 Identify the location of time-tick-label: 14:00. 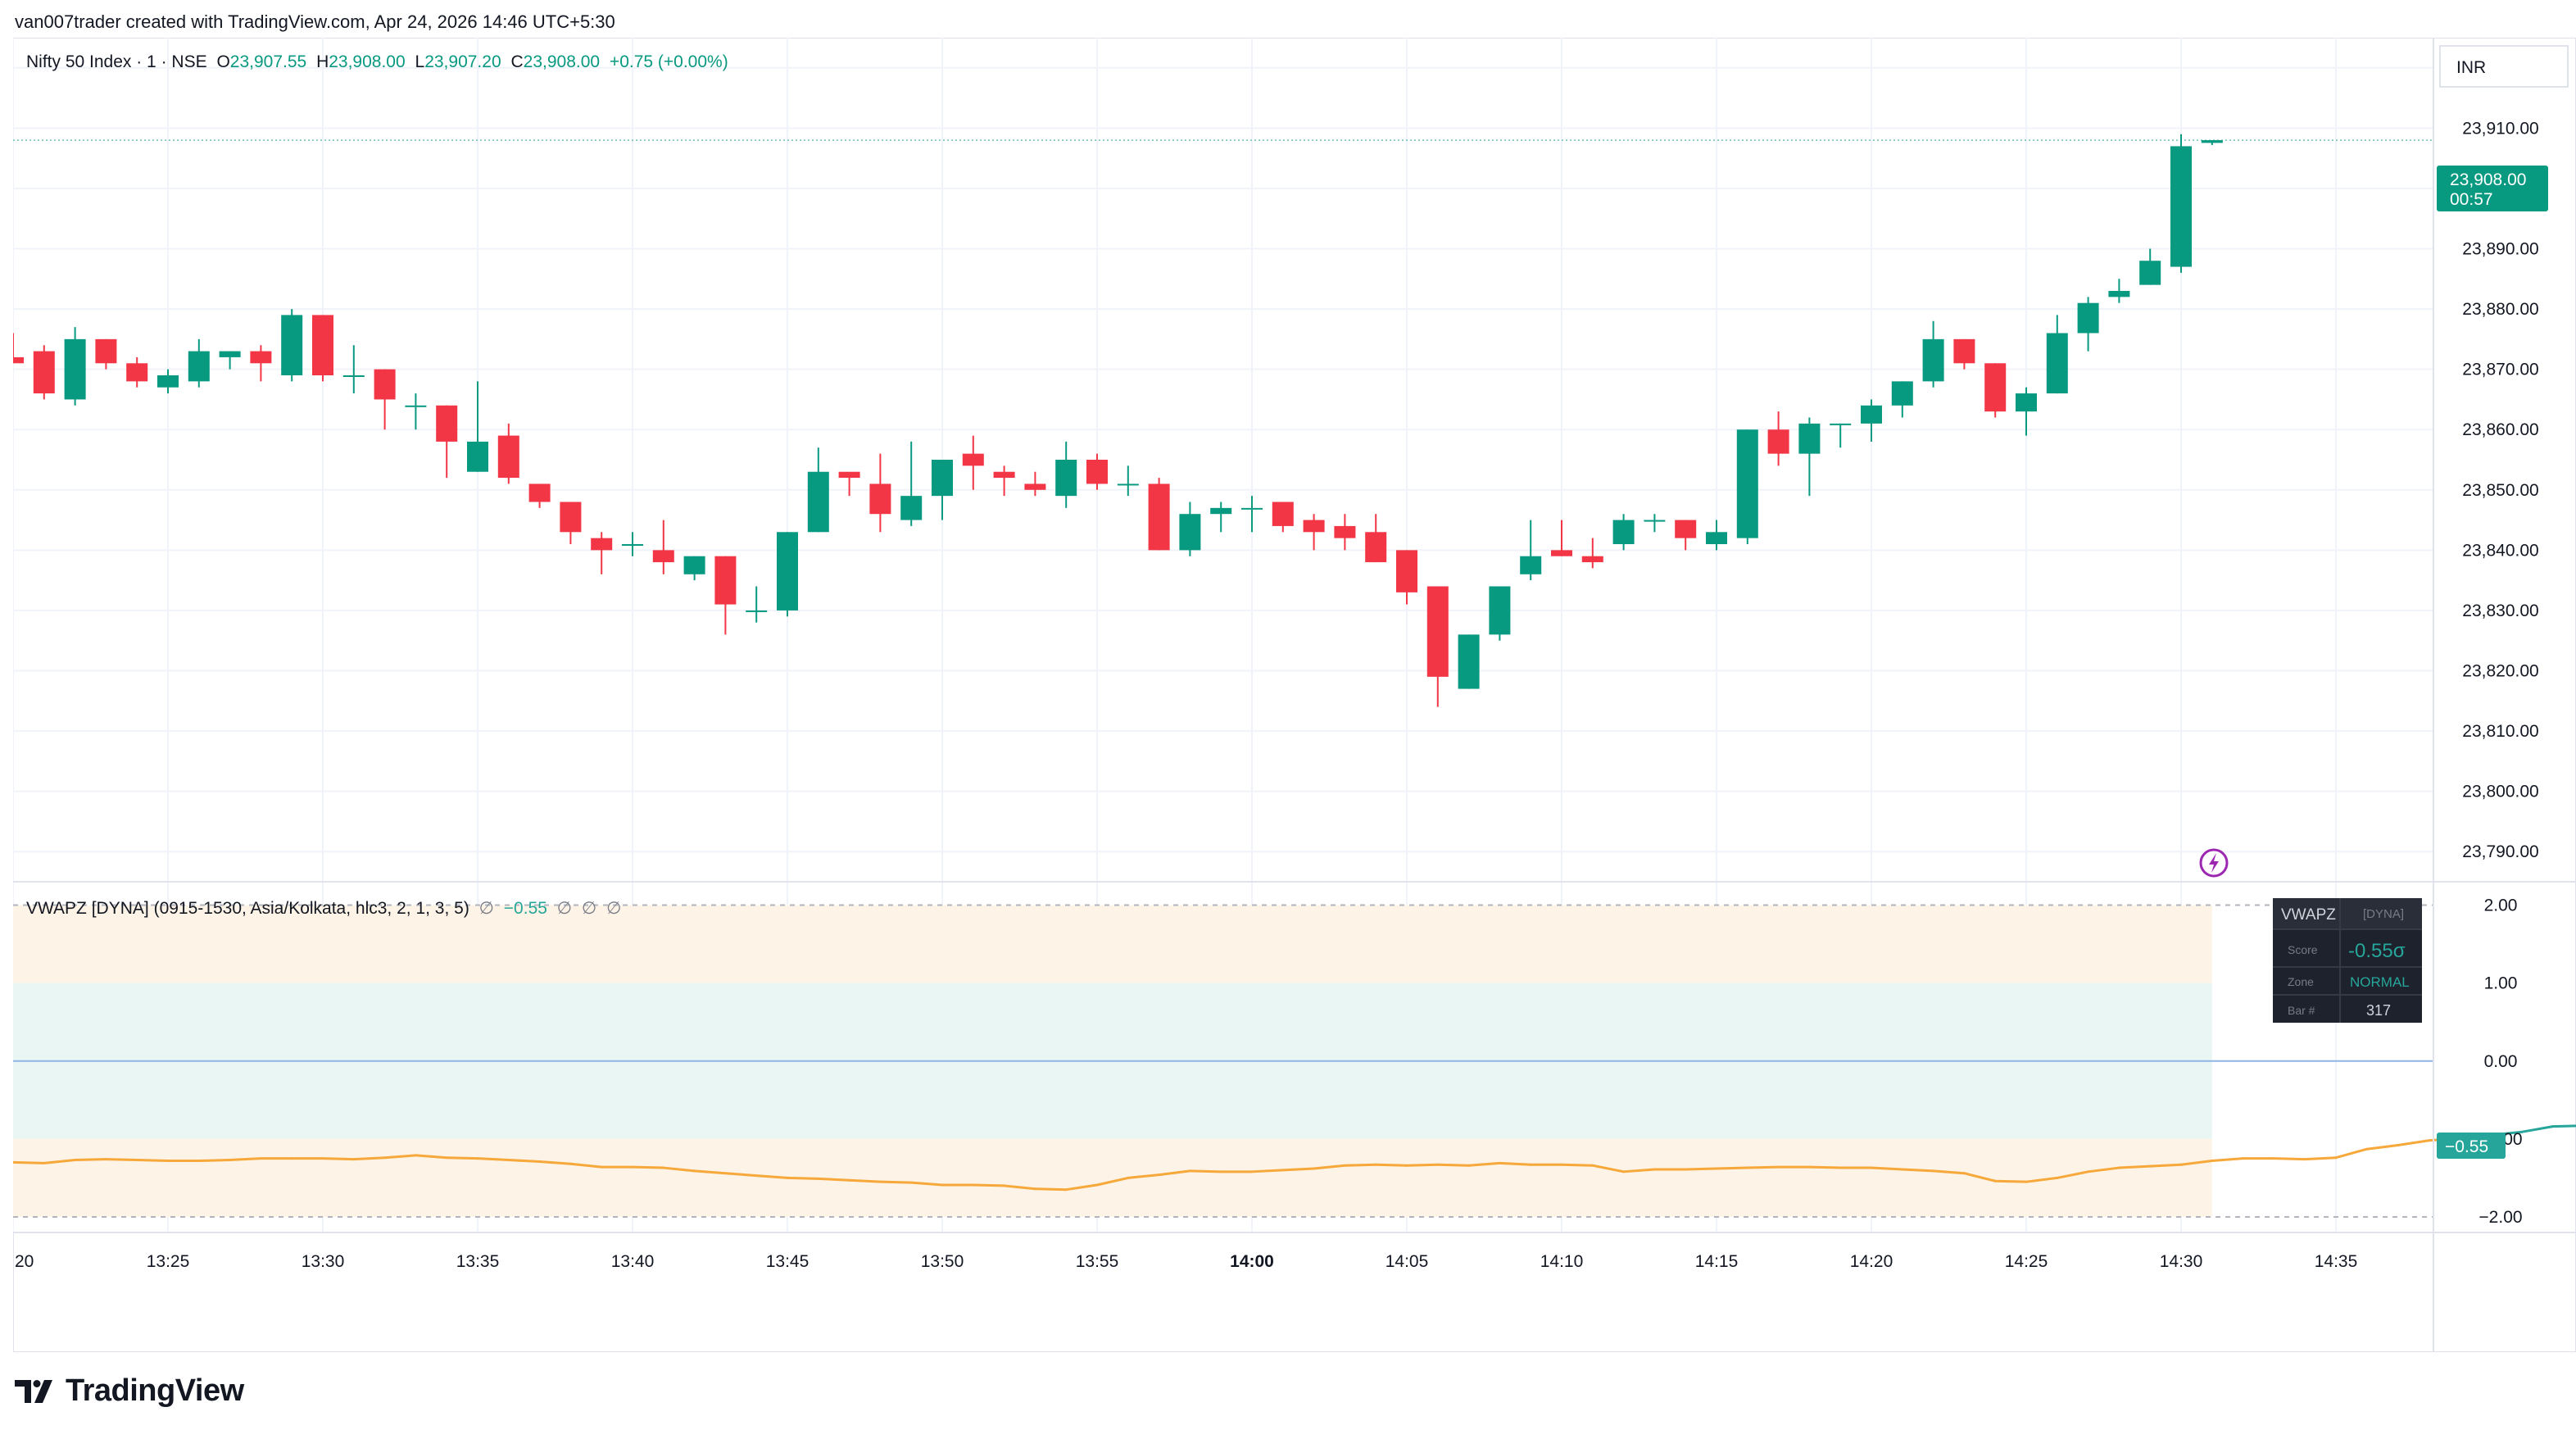
(1252, 1261).